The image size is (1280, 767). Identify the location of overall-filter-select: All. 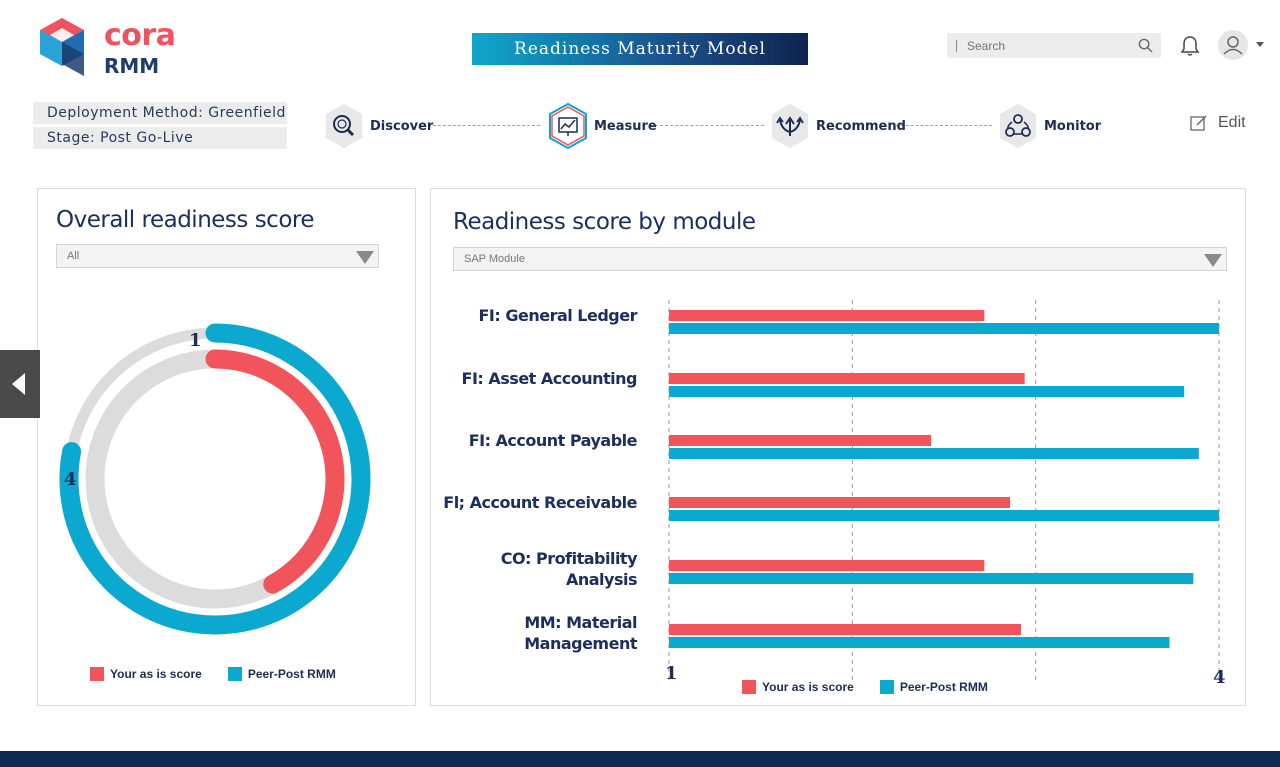
(217, 256).